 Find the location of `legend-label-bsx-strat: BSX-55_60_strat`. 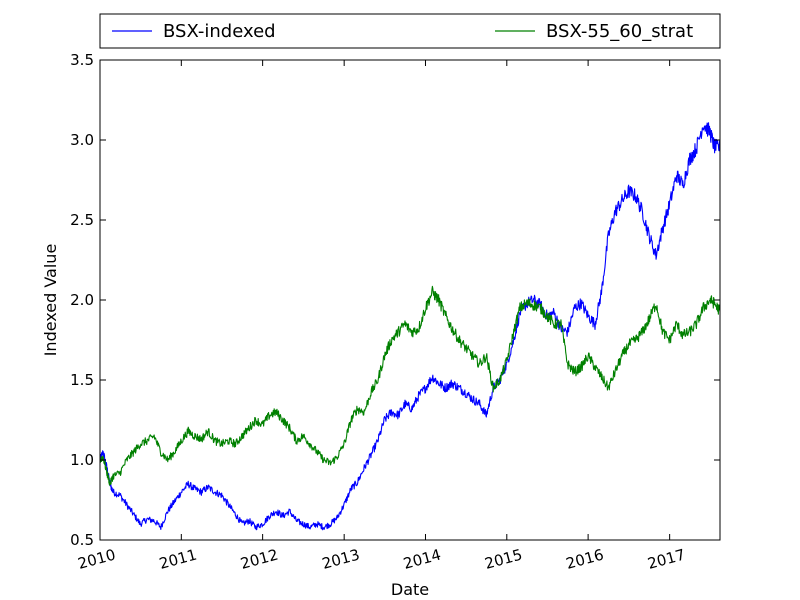

legend-label-bsx-strat: BSX-55_60_strat is located at coordinates (619, 31).